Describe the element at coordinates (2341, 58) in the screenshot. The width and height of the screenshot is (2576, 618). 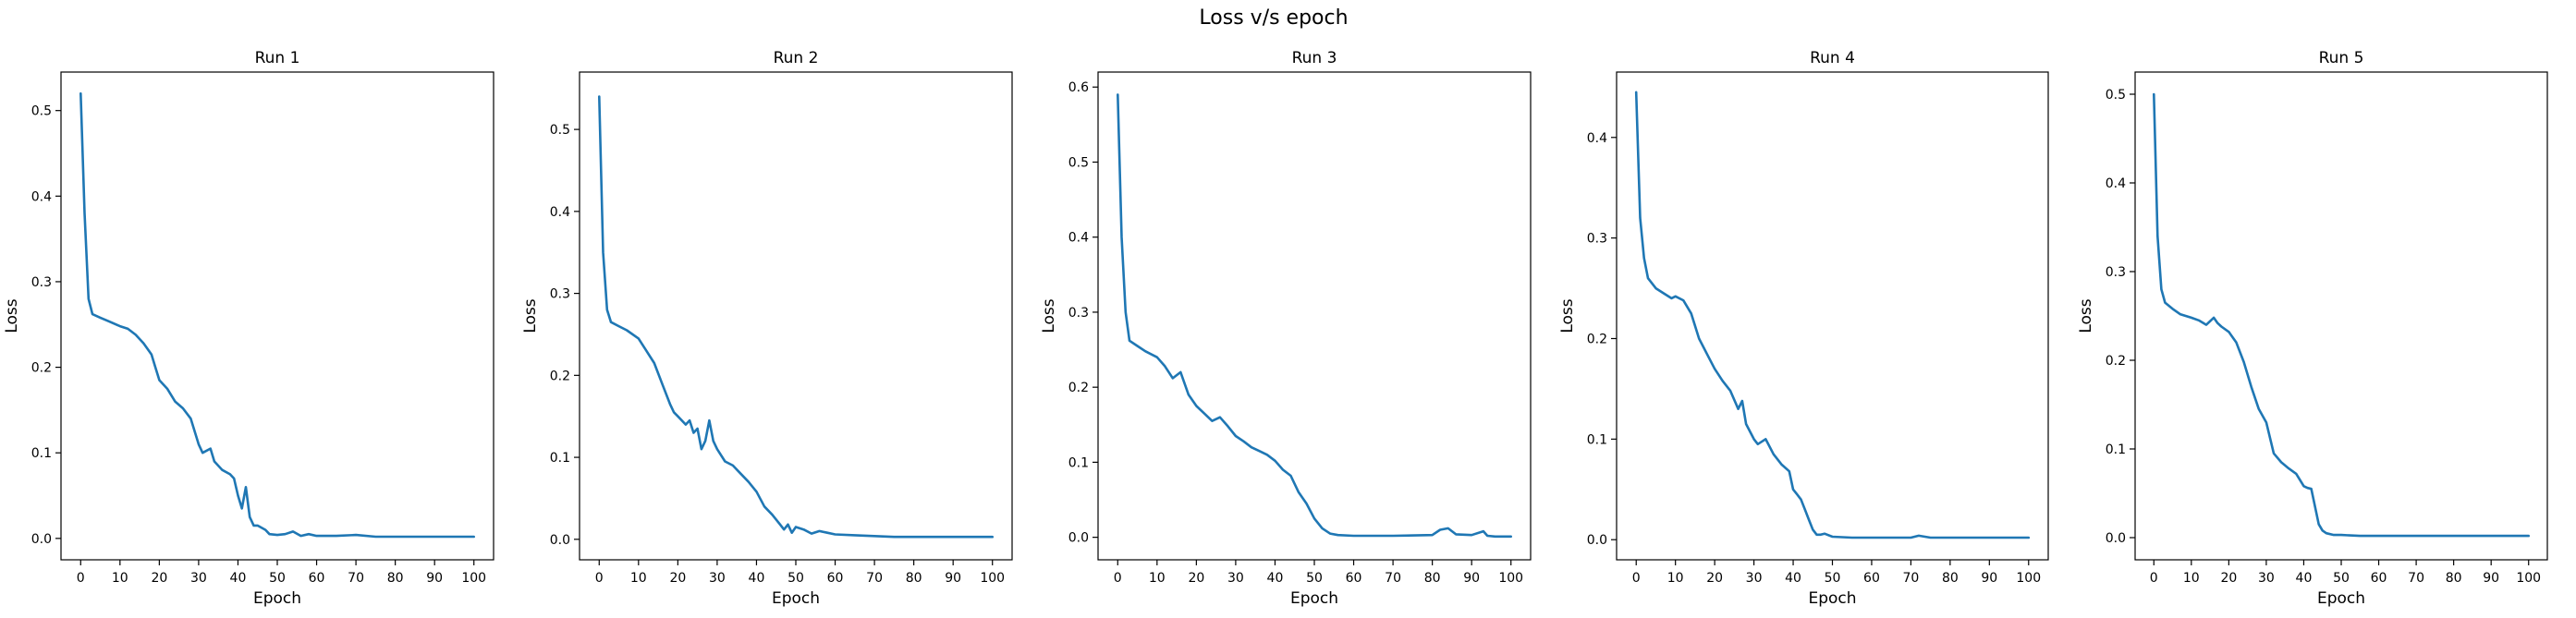
I see `subplot-title: Run 5` at that location.